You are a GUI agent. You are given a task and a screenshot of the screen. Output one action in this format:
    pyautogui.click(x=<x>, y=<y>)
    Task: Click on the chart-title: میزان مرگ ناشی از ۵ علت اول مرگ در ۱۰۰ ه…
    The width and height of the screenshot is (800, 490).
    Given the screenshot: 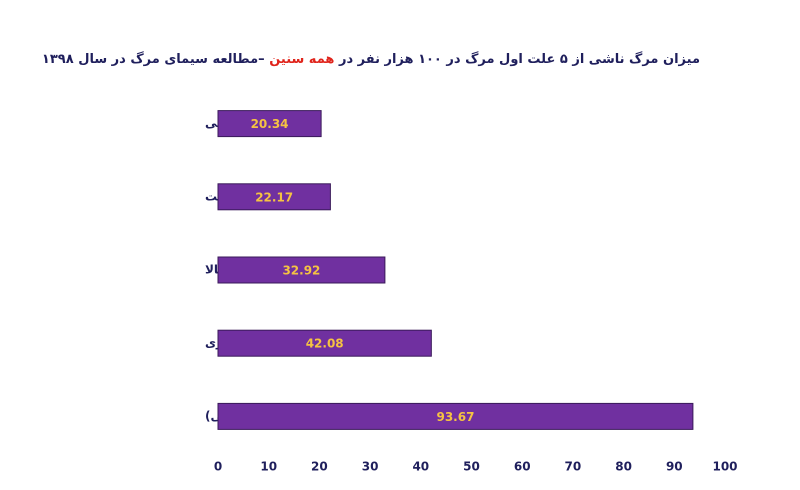 What is the action you would take?
    pyautogui.click(x=371, y=59)
    